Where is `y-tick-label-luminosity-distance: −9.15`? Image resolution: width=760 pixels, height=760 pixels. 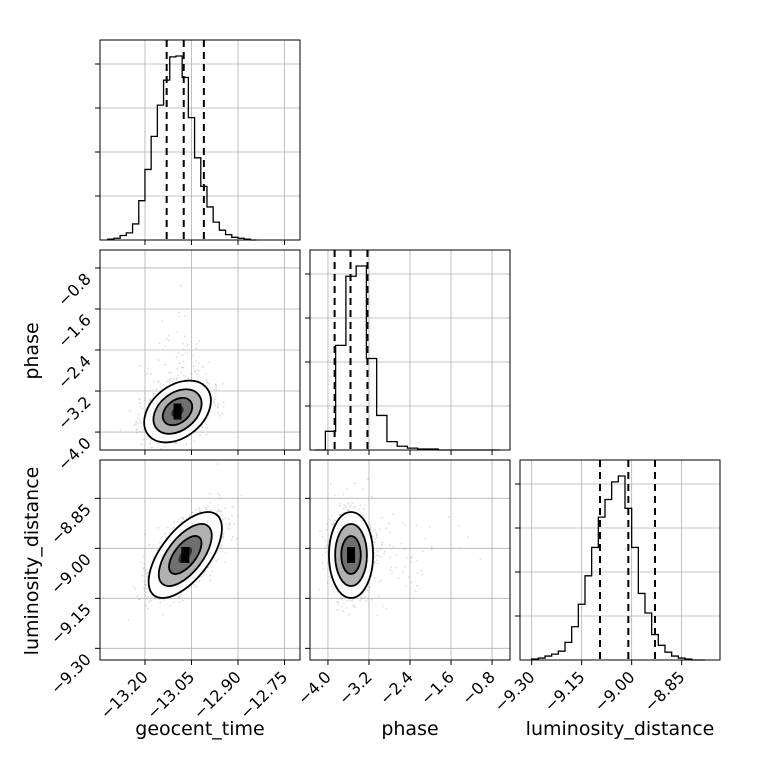 y-tick-label-luminosity-distance: −9.15 is located at coordinates (71, 624).